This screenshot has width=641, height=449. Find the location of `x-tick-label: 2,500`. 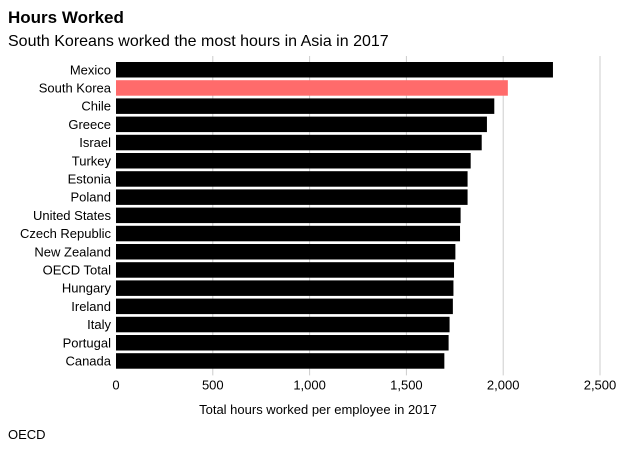

x-tick-label: 2,500 is located at coordinates (600, 384).